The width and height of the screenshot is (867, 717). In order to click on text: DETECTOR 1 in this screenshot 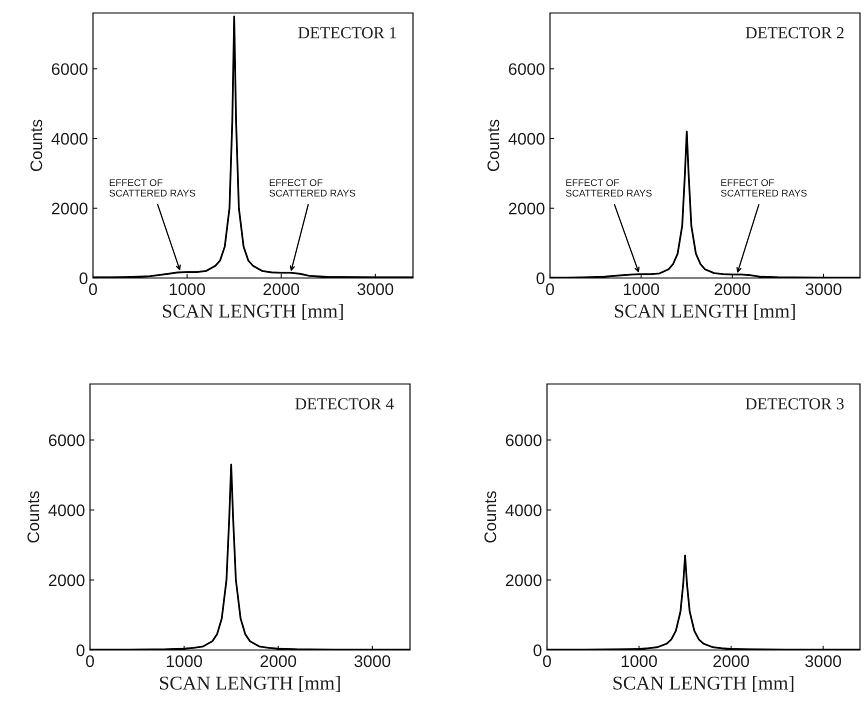, I will do `click(347, 32)`.